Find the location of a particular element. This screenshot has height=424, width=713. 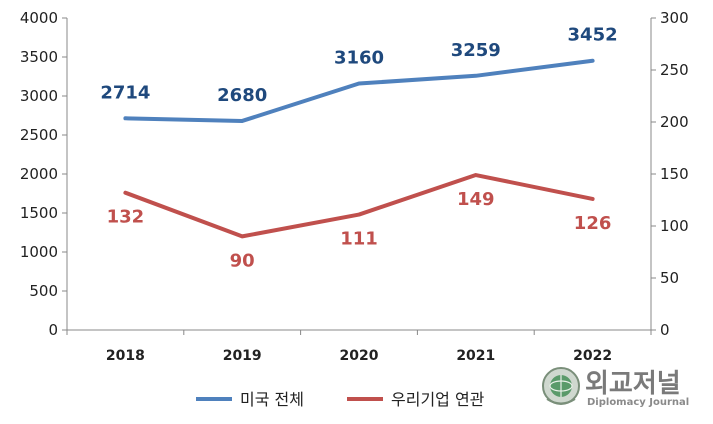

data-label-s0-2: 3160 is located at coordinates (359, 58).